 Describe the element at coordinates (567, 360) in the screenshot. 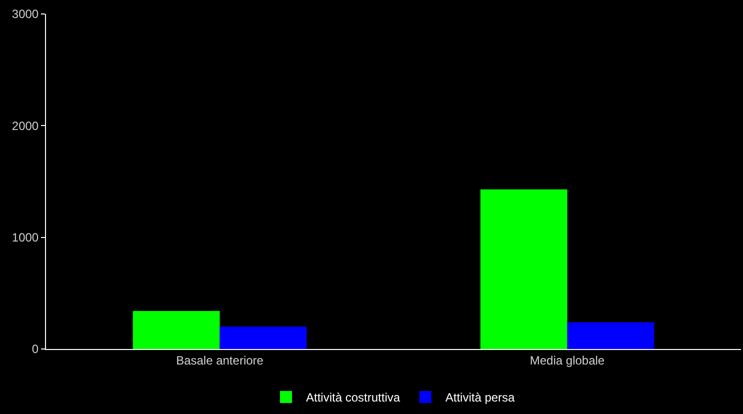

I see `x-tick-label: Media globale` at that location.